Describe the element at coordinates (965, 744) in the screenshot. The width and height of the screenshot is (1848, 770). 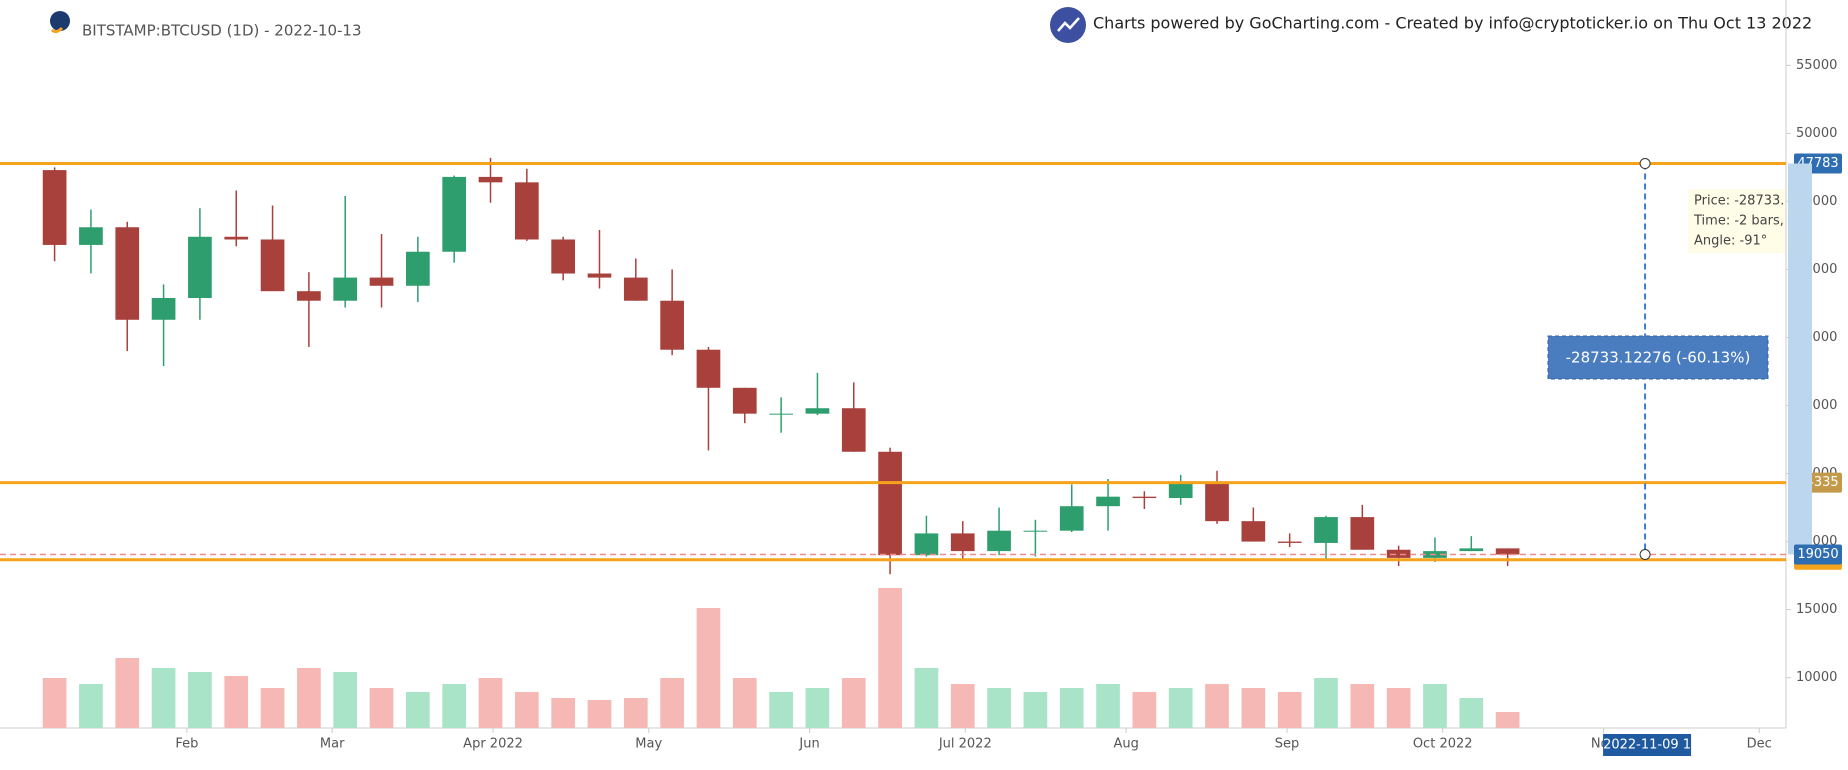
I see `x-tick-label: Jul 2022` at that location.